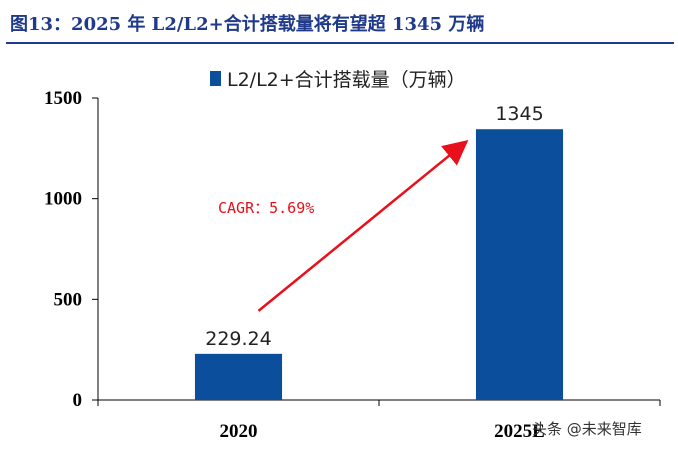  I want to click on cagr-annotation: CAGR：5.69%, so click(343, 226).